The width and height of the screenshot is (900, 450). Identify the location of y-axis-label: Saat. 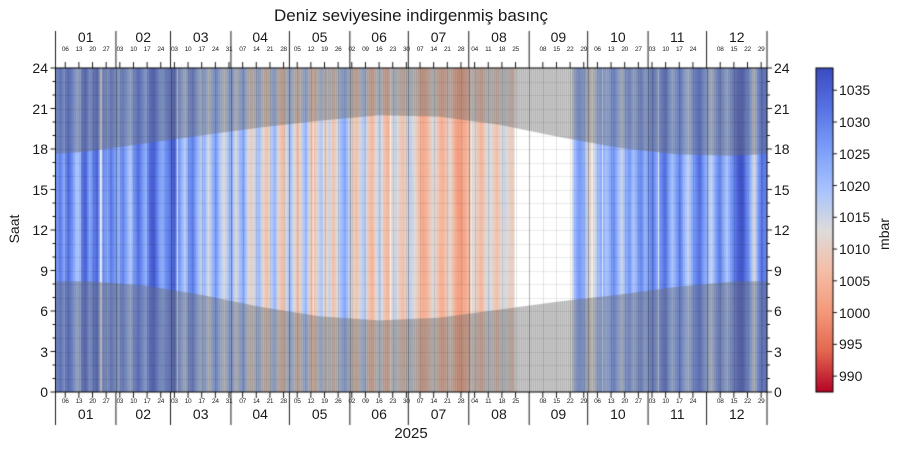
(14, 229).